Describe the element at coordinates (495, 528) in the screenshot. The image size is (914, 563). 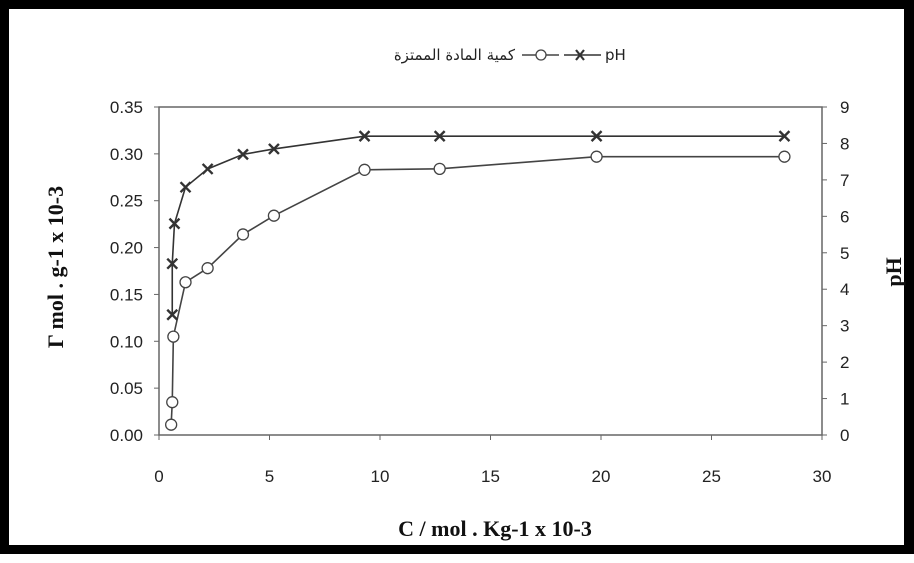
I see `x-axis-title: C / mol . Kg-1 x 10-3` at that location.